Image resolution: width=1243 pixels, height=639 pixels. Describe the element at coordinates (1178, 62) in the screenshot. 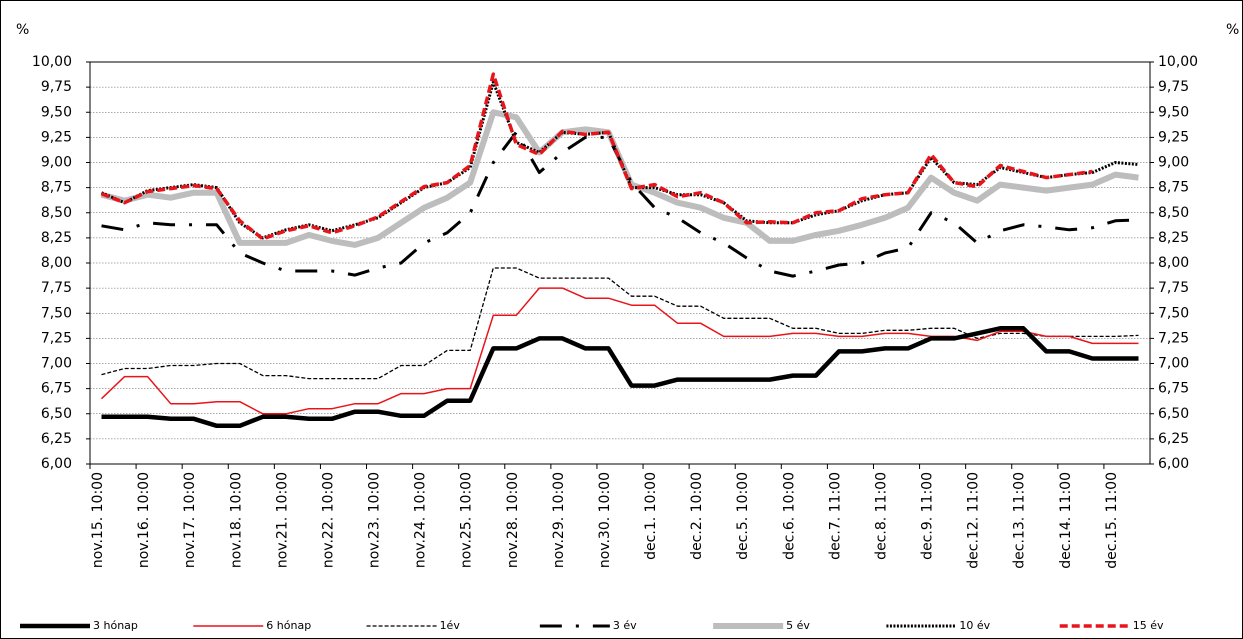

I see `y2-tick-label: 10,00` at that location.